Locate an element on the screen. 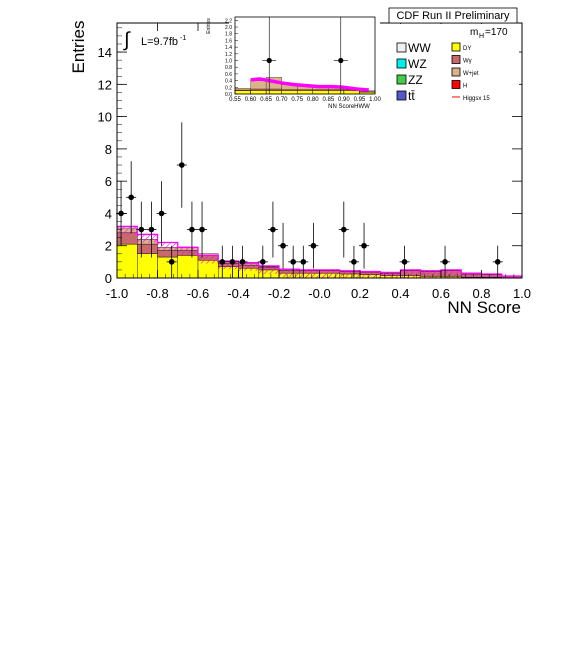 The image size is (567, 667). legend-label: ZZ is located at coordinates (415, 80).